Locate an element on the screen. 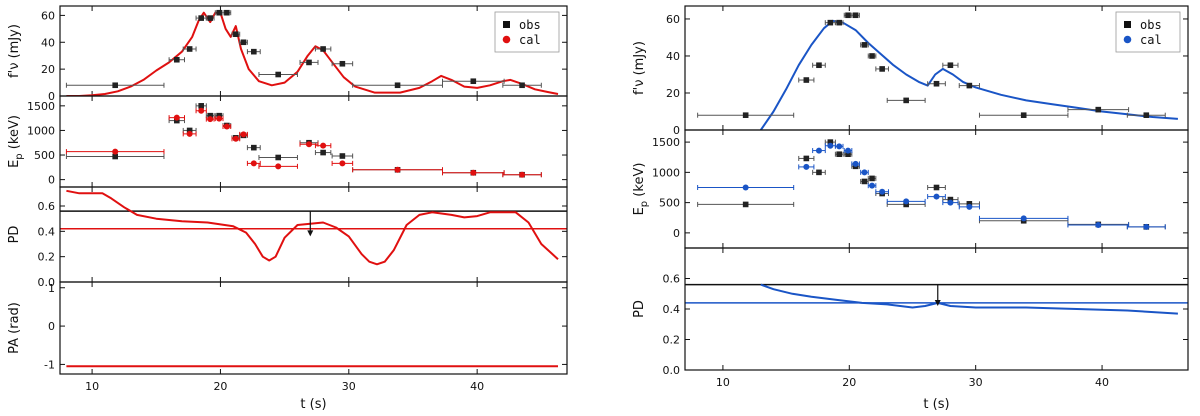 Image resolution: width=1200 pixels, height=416 pixels. ylabel-flux: f'ν (mJy) is located at coordinates (14, 51).